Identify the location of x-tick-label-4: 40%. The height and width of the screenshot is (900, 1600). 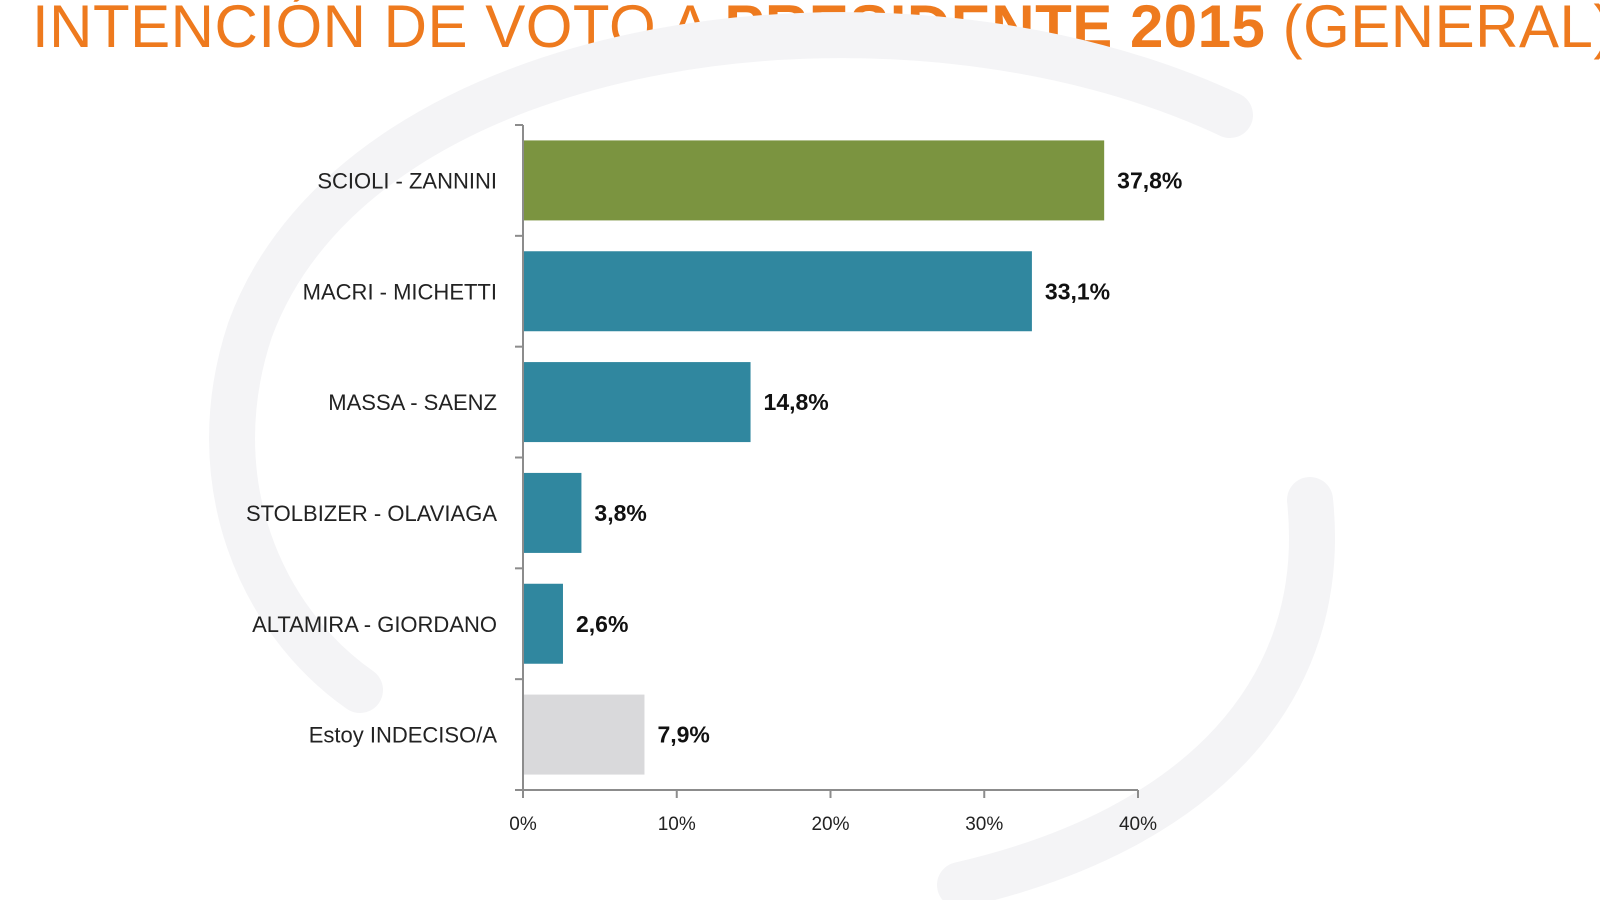
(1138, 824).